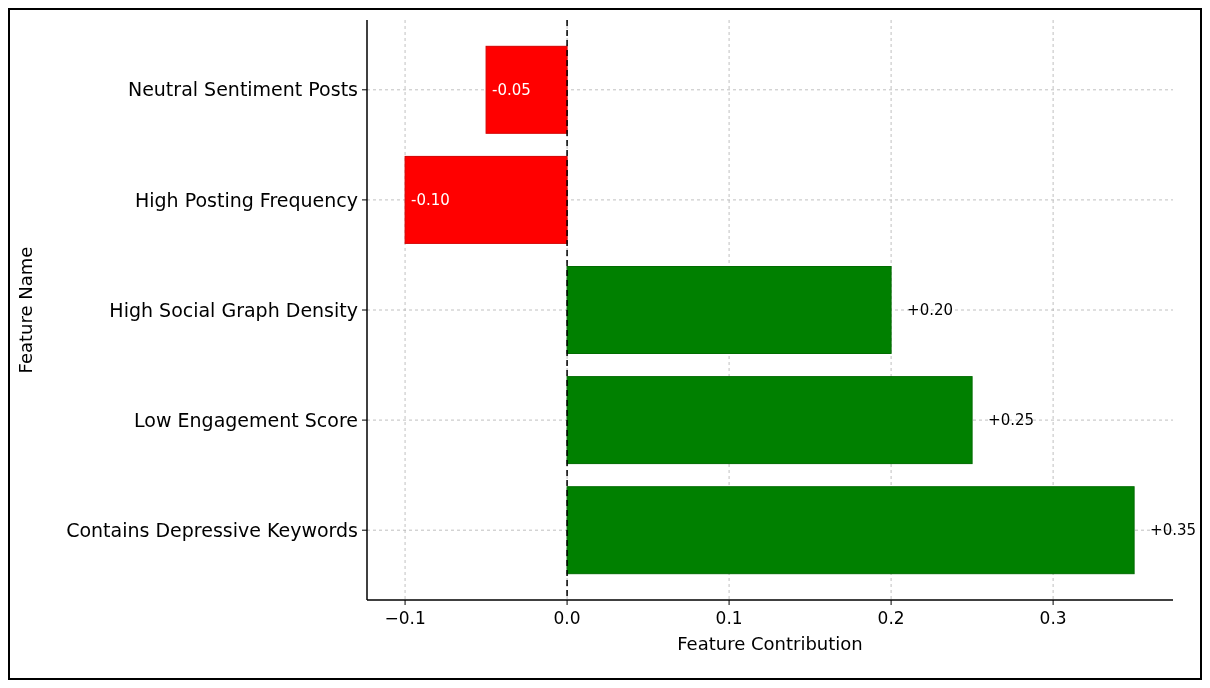 This screenshot has width=1210, height=688. I want to click on y-tick-label: High Posting Frequency, so click(246, 199).